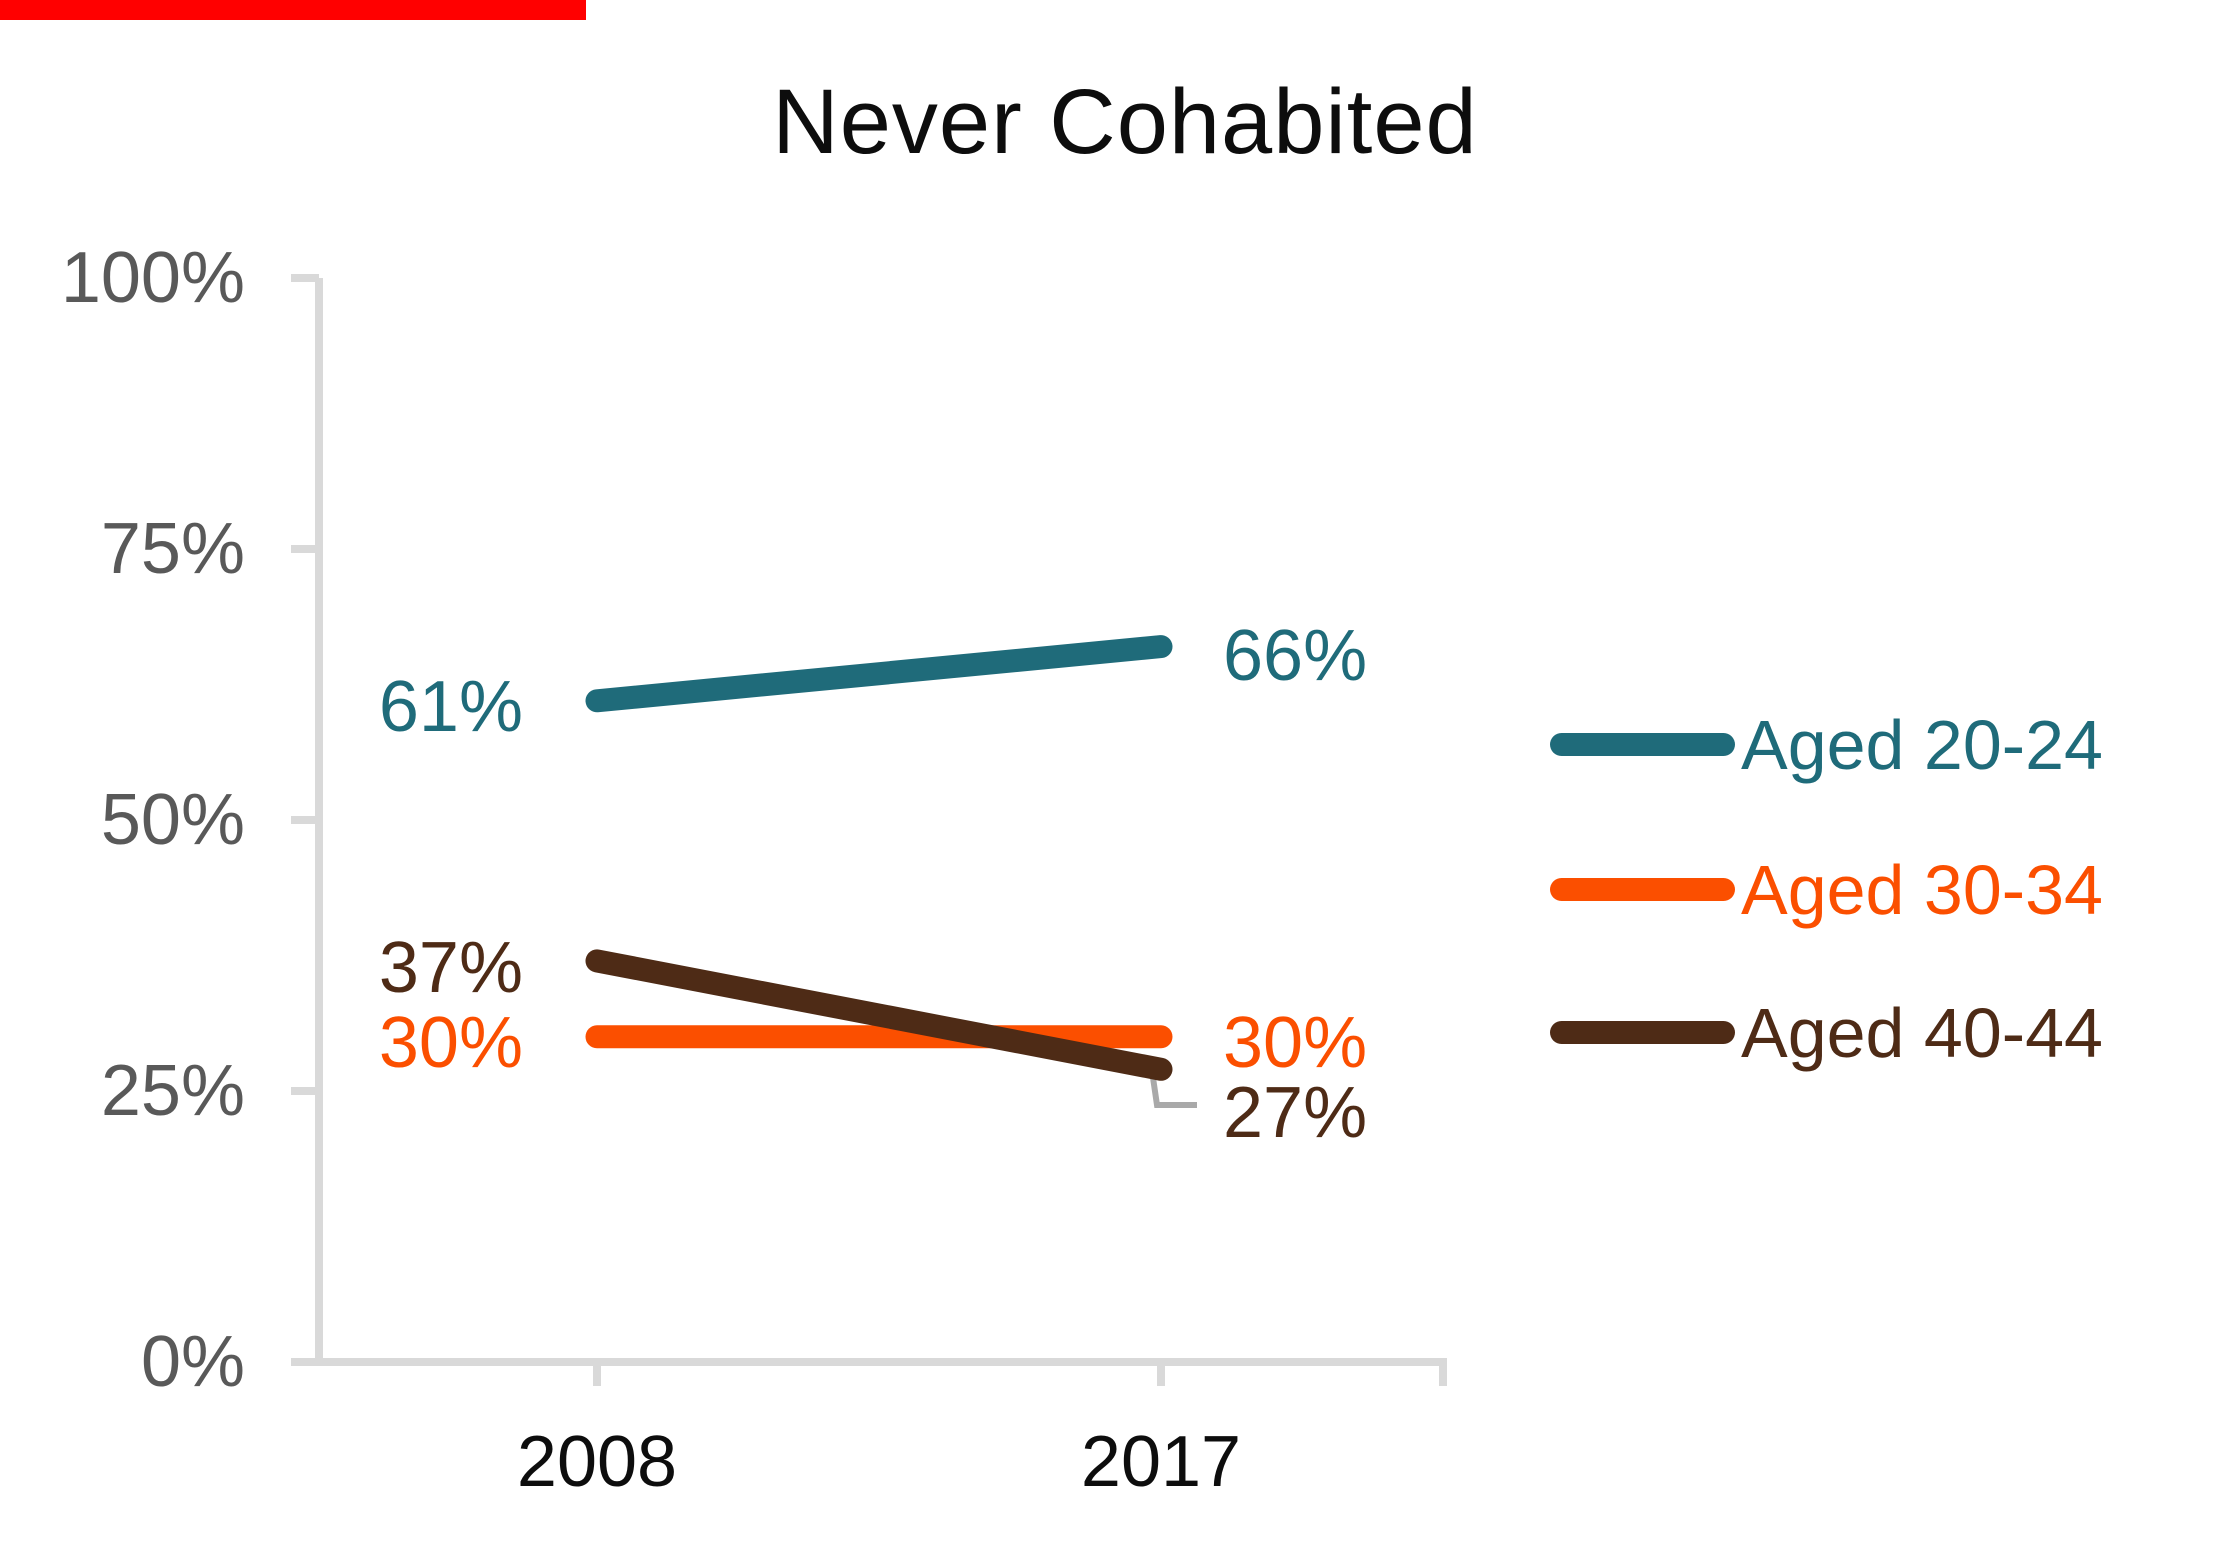 The height and width of the screenshot is (1560, 2220). What do you see at coordinates (1125, 122) in the screenshot?
I see `chart-title: Never Cohabited` at bounding box center [1125, 122].